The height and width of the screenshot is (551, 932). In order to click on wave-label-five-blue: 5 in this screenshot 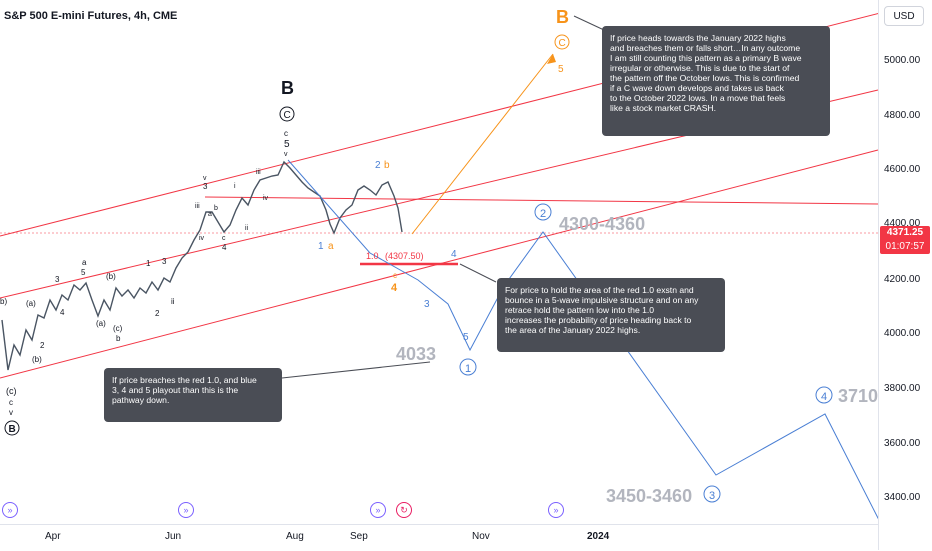, I will do `click(466, 337)`.